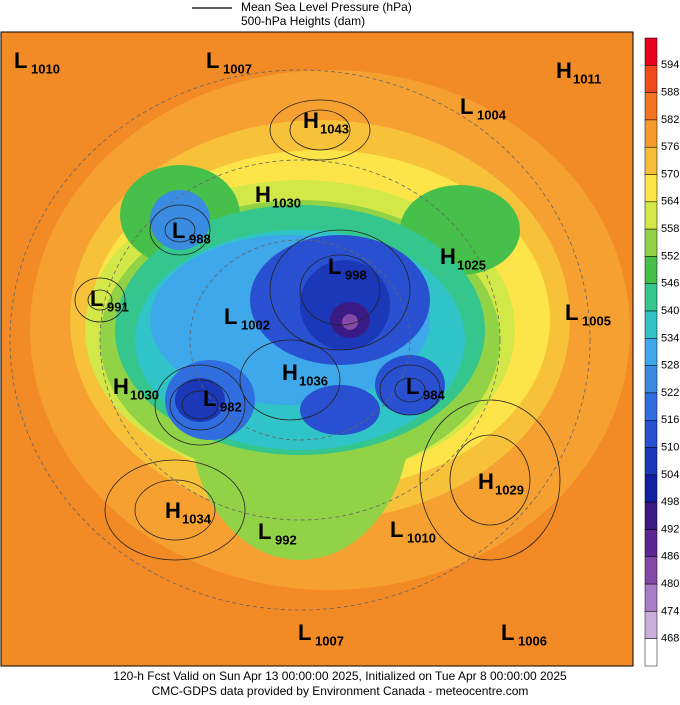 The width and height of the screenshot is (680, 705). I want to click on colorbar-label: 564, so click(670, 202).